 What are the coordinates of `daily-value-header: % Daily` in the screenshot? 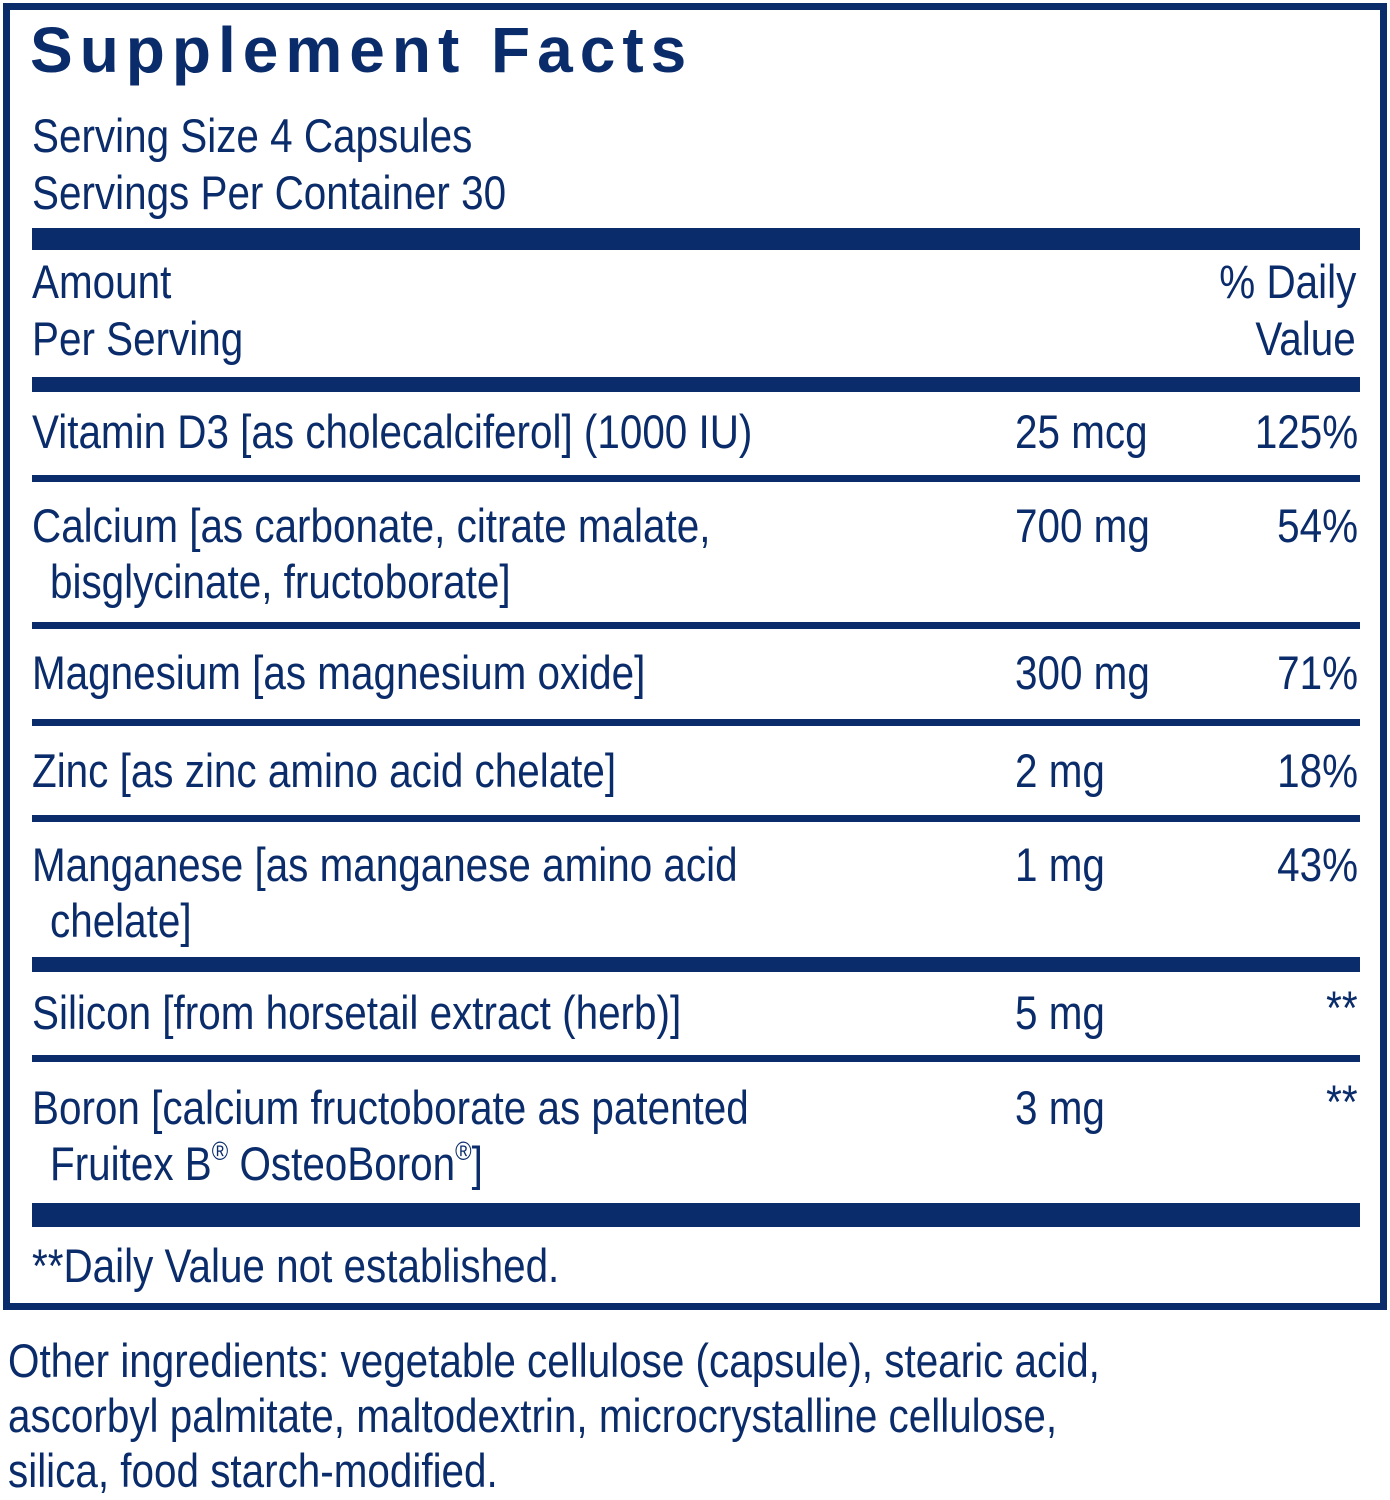 It's located at (1287, 281).